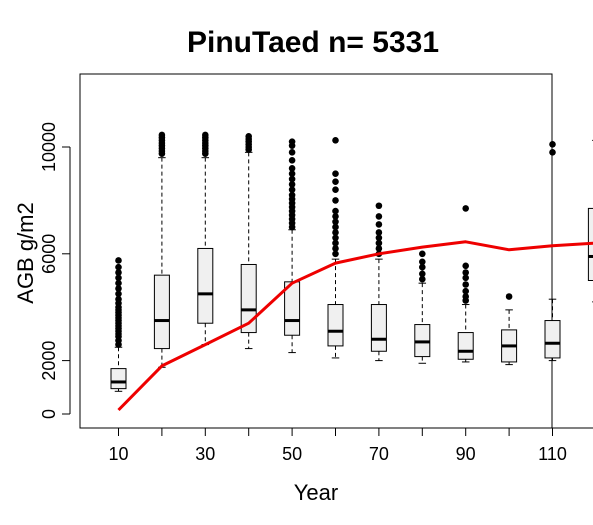 The image size is (593, 525). Describe the element at coordinates (49, 361) in the screenshot. I see `y-tick-label: 2000` at that location.